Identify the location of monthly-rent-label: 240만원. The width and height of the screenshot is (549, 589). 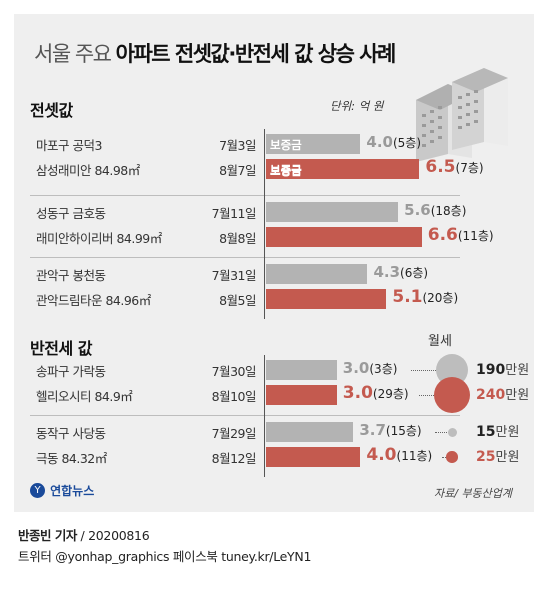
(502, 393).